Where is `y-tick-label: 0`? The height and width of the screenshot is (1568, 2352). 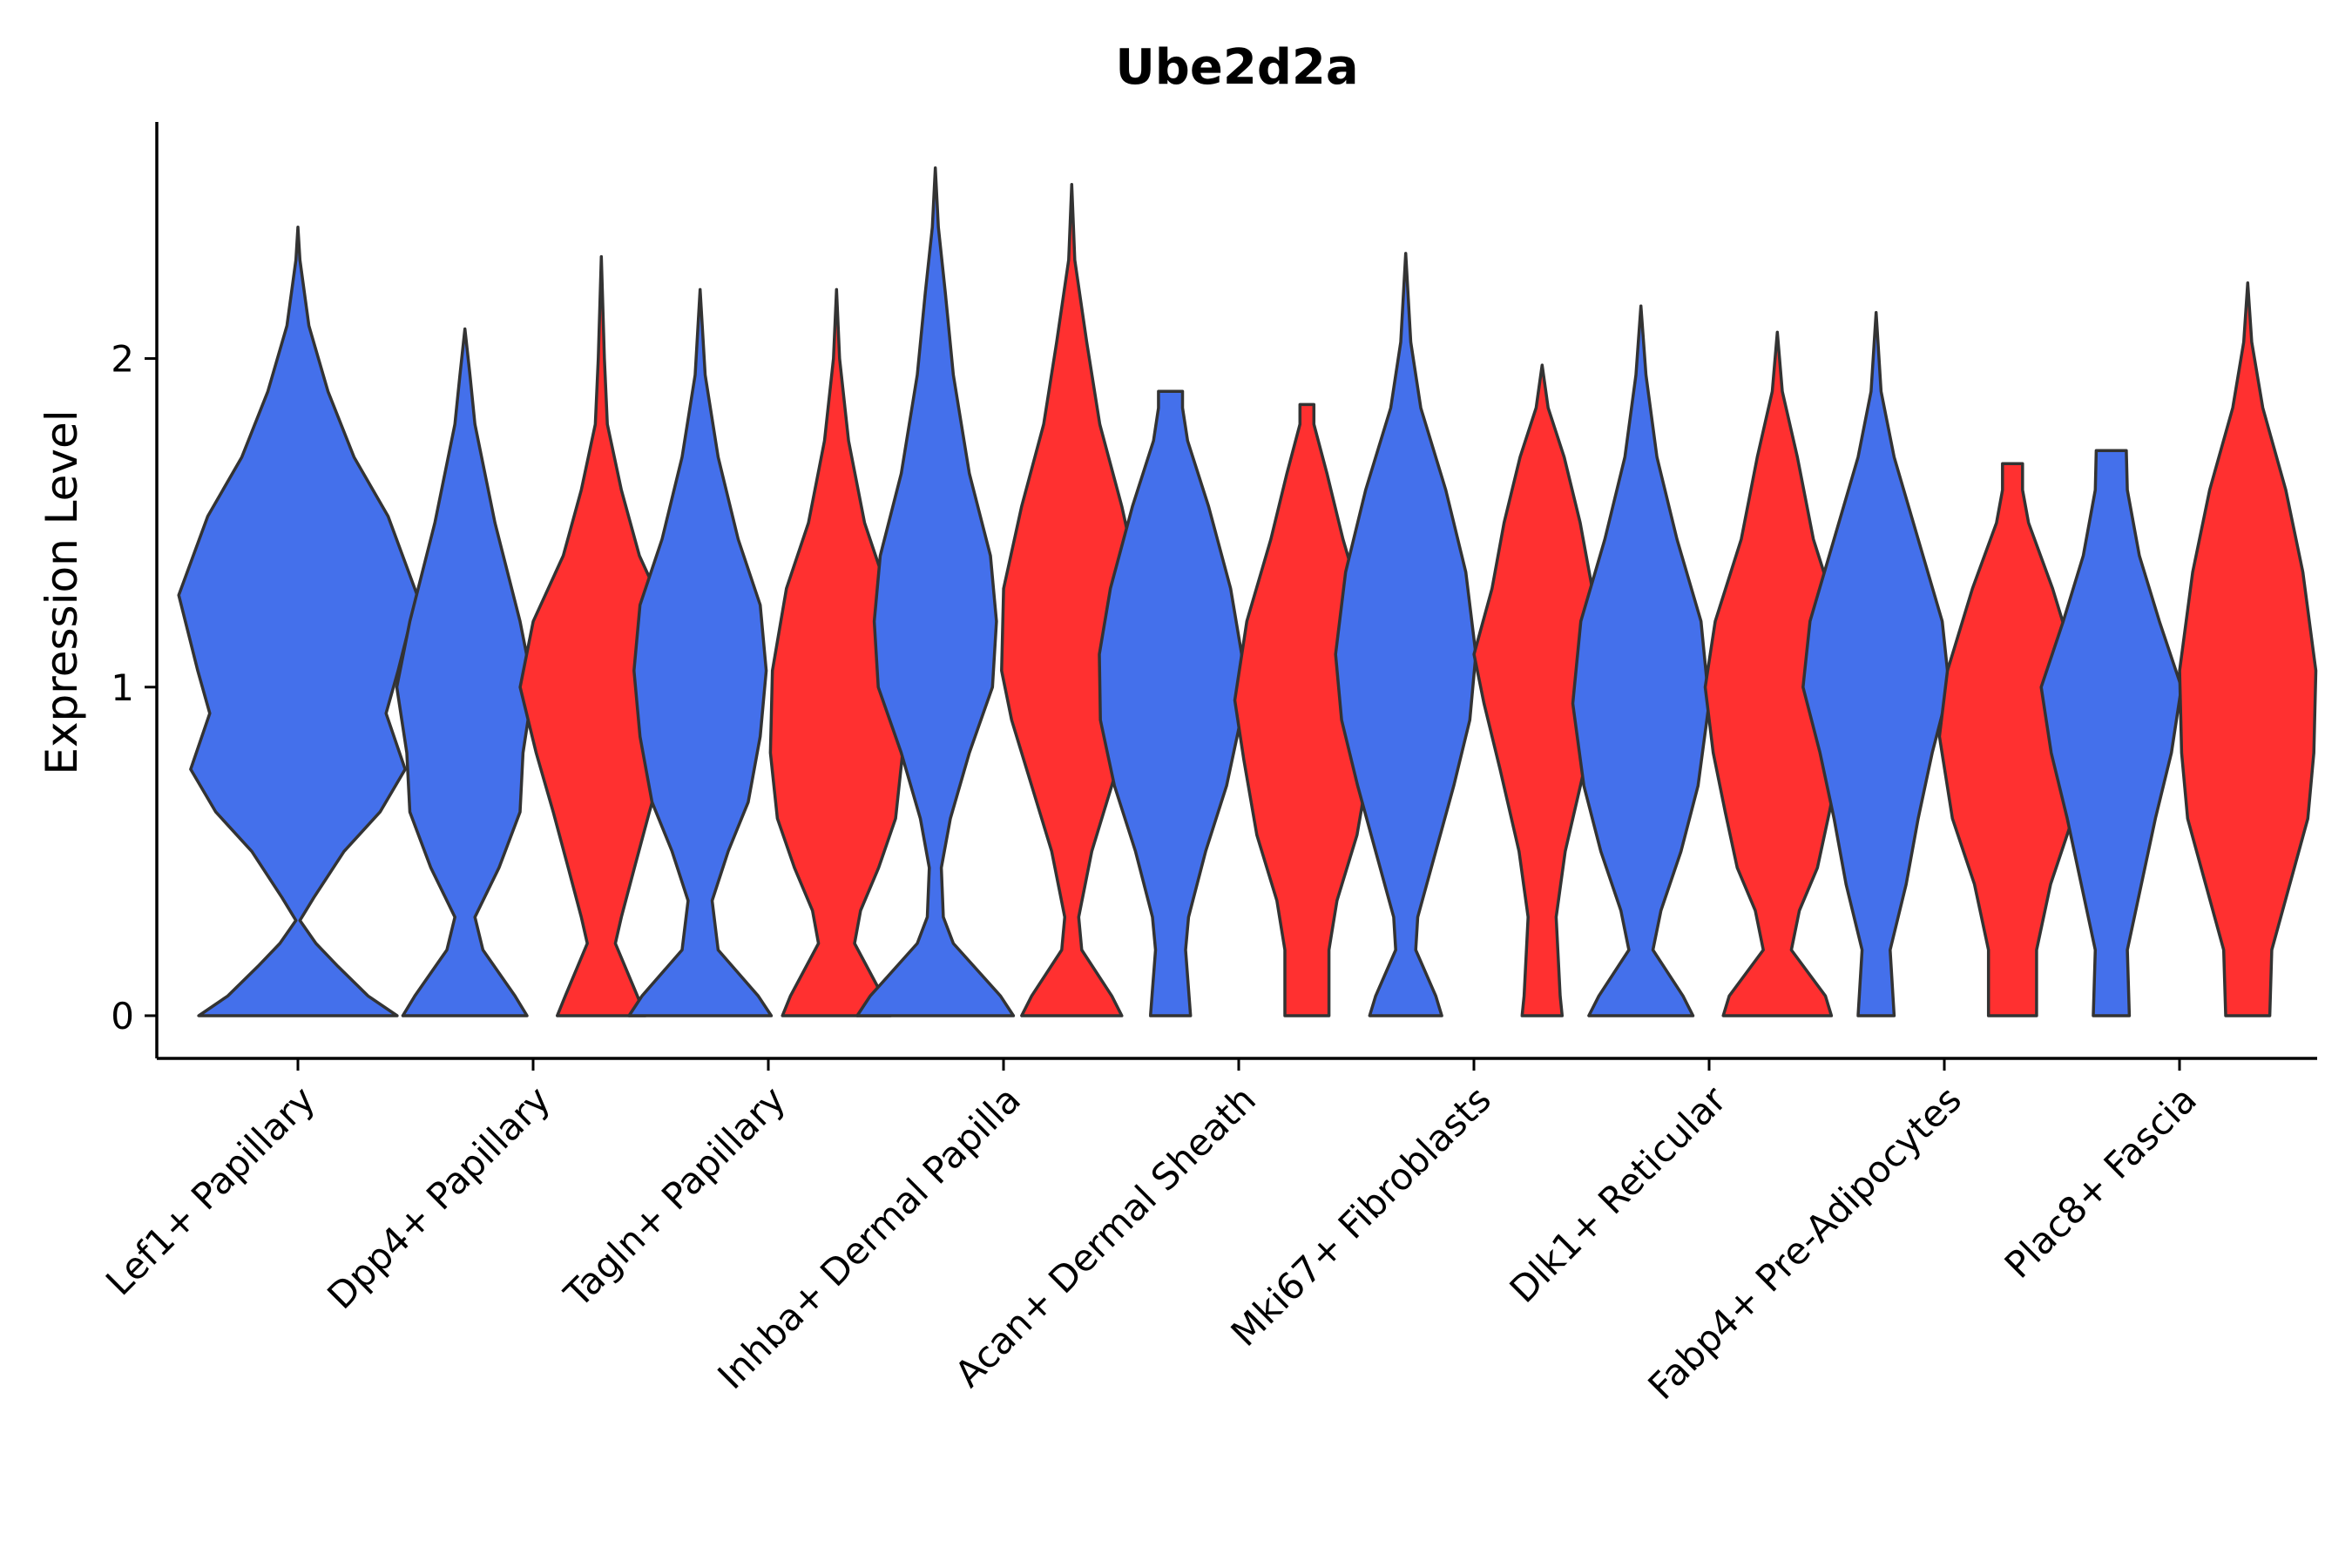 y-tick-label: 0 is located at coordinates (122, 1016).